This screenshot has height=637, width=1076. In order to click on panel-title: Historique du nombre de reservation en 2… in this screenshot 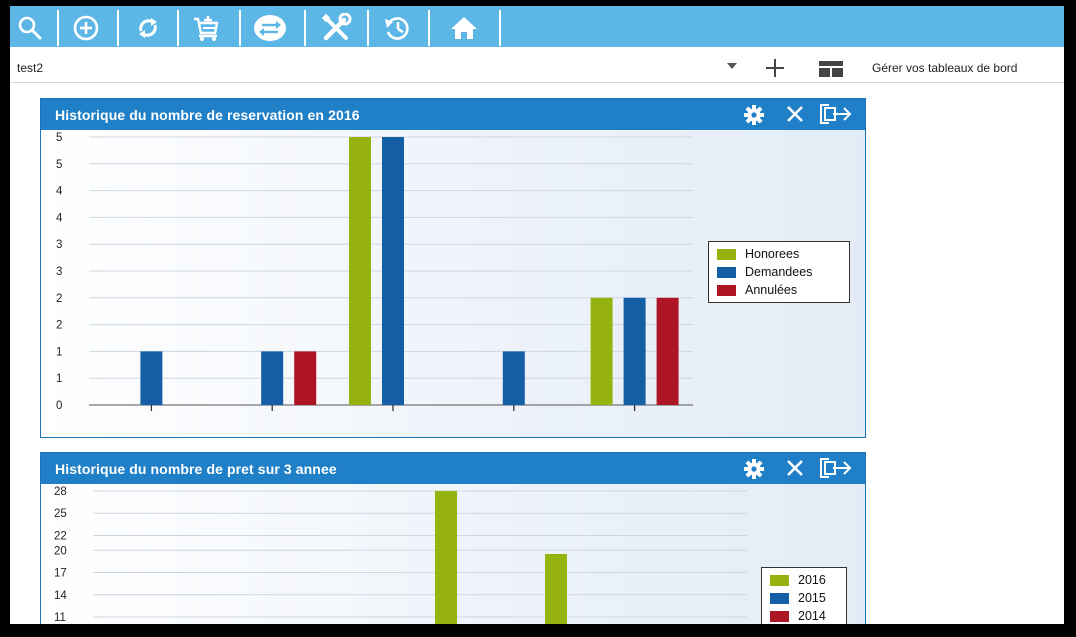, I will do `click(207, 115)`.